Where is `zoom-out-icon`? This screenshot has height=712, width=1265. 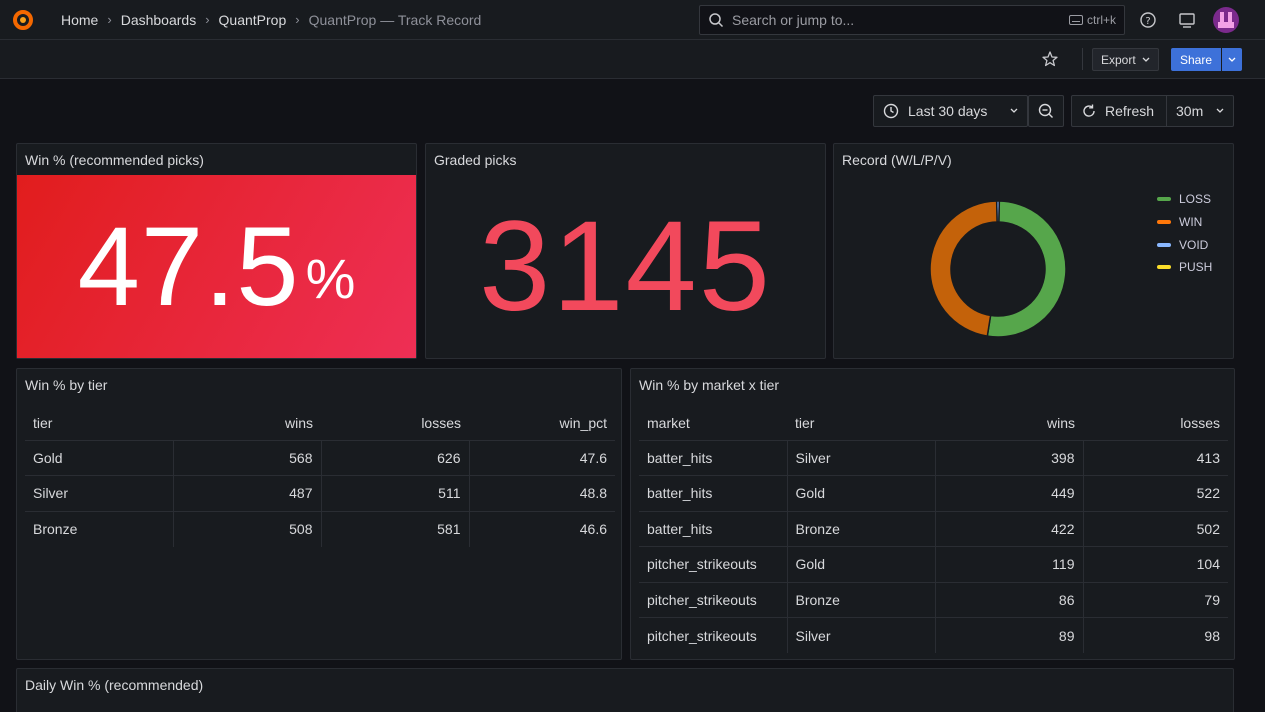 zoom-out-icon is located at coordinates (1045, 110).